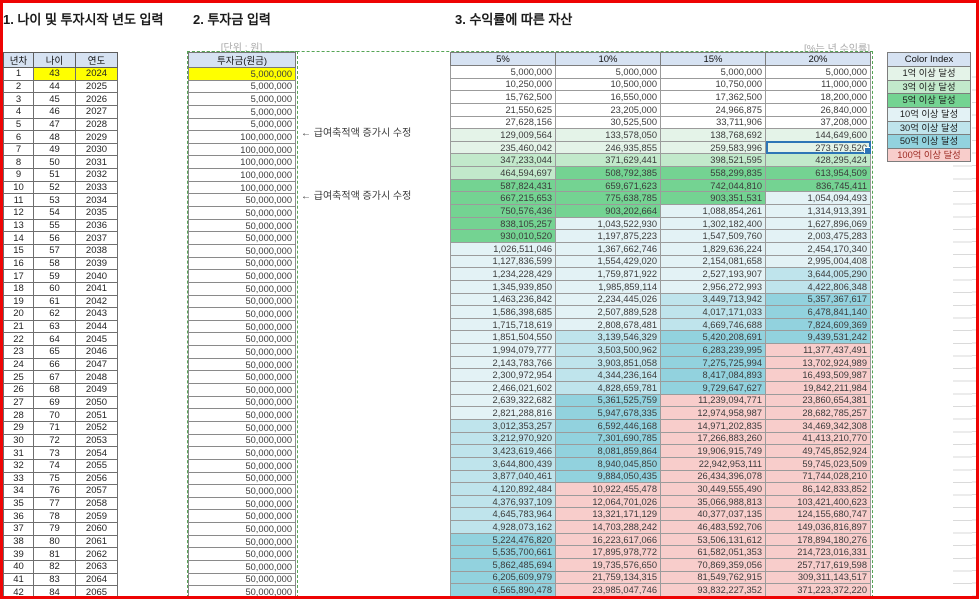 The width and height of the screenshot is (979, 599). What do you see at coordinates (608, 375) in the screenshot?
I see `asset-cell: 4,344,236,164` at bounding box center [608, 375].